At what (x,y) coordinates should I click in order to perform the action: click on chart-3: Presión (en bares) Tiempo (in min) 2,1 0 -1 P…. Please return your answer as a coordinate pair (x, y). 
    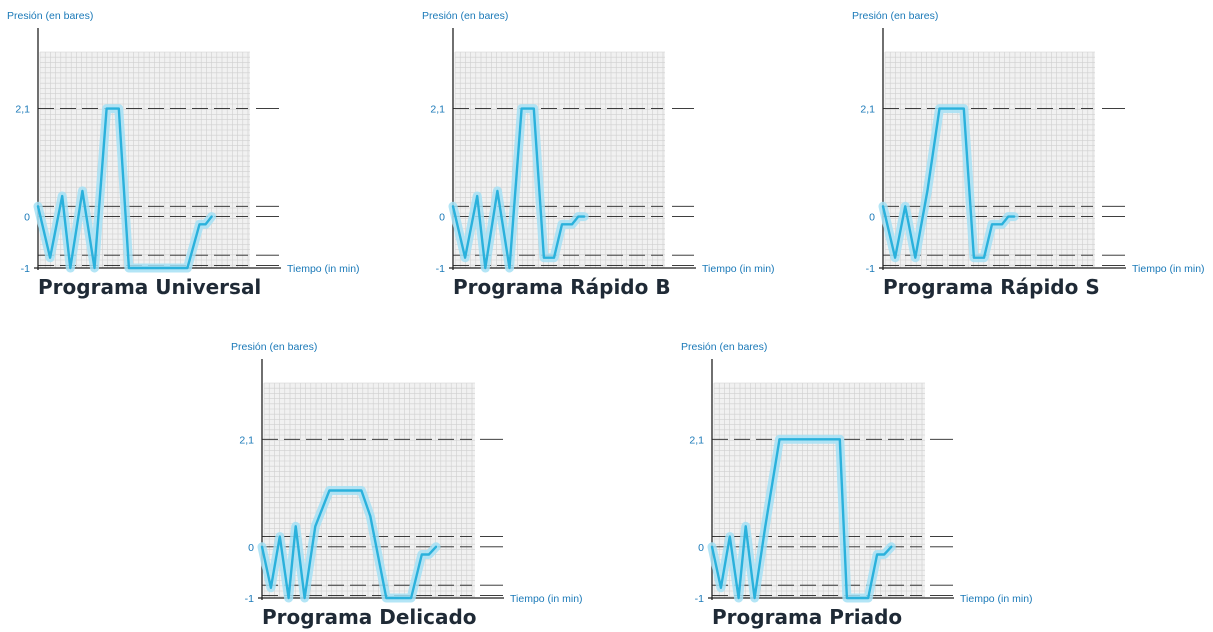
    Looking at the image, I should click on (407, 485).